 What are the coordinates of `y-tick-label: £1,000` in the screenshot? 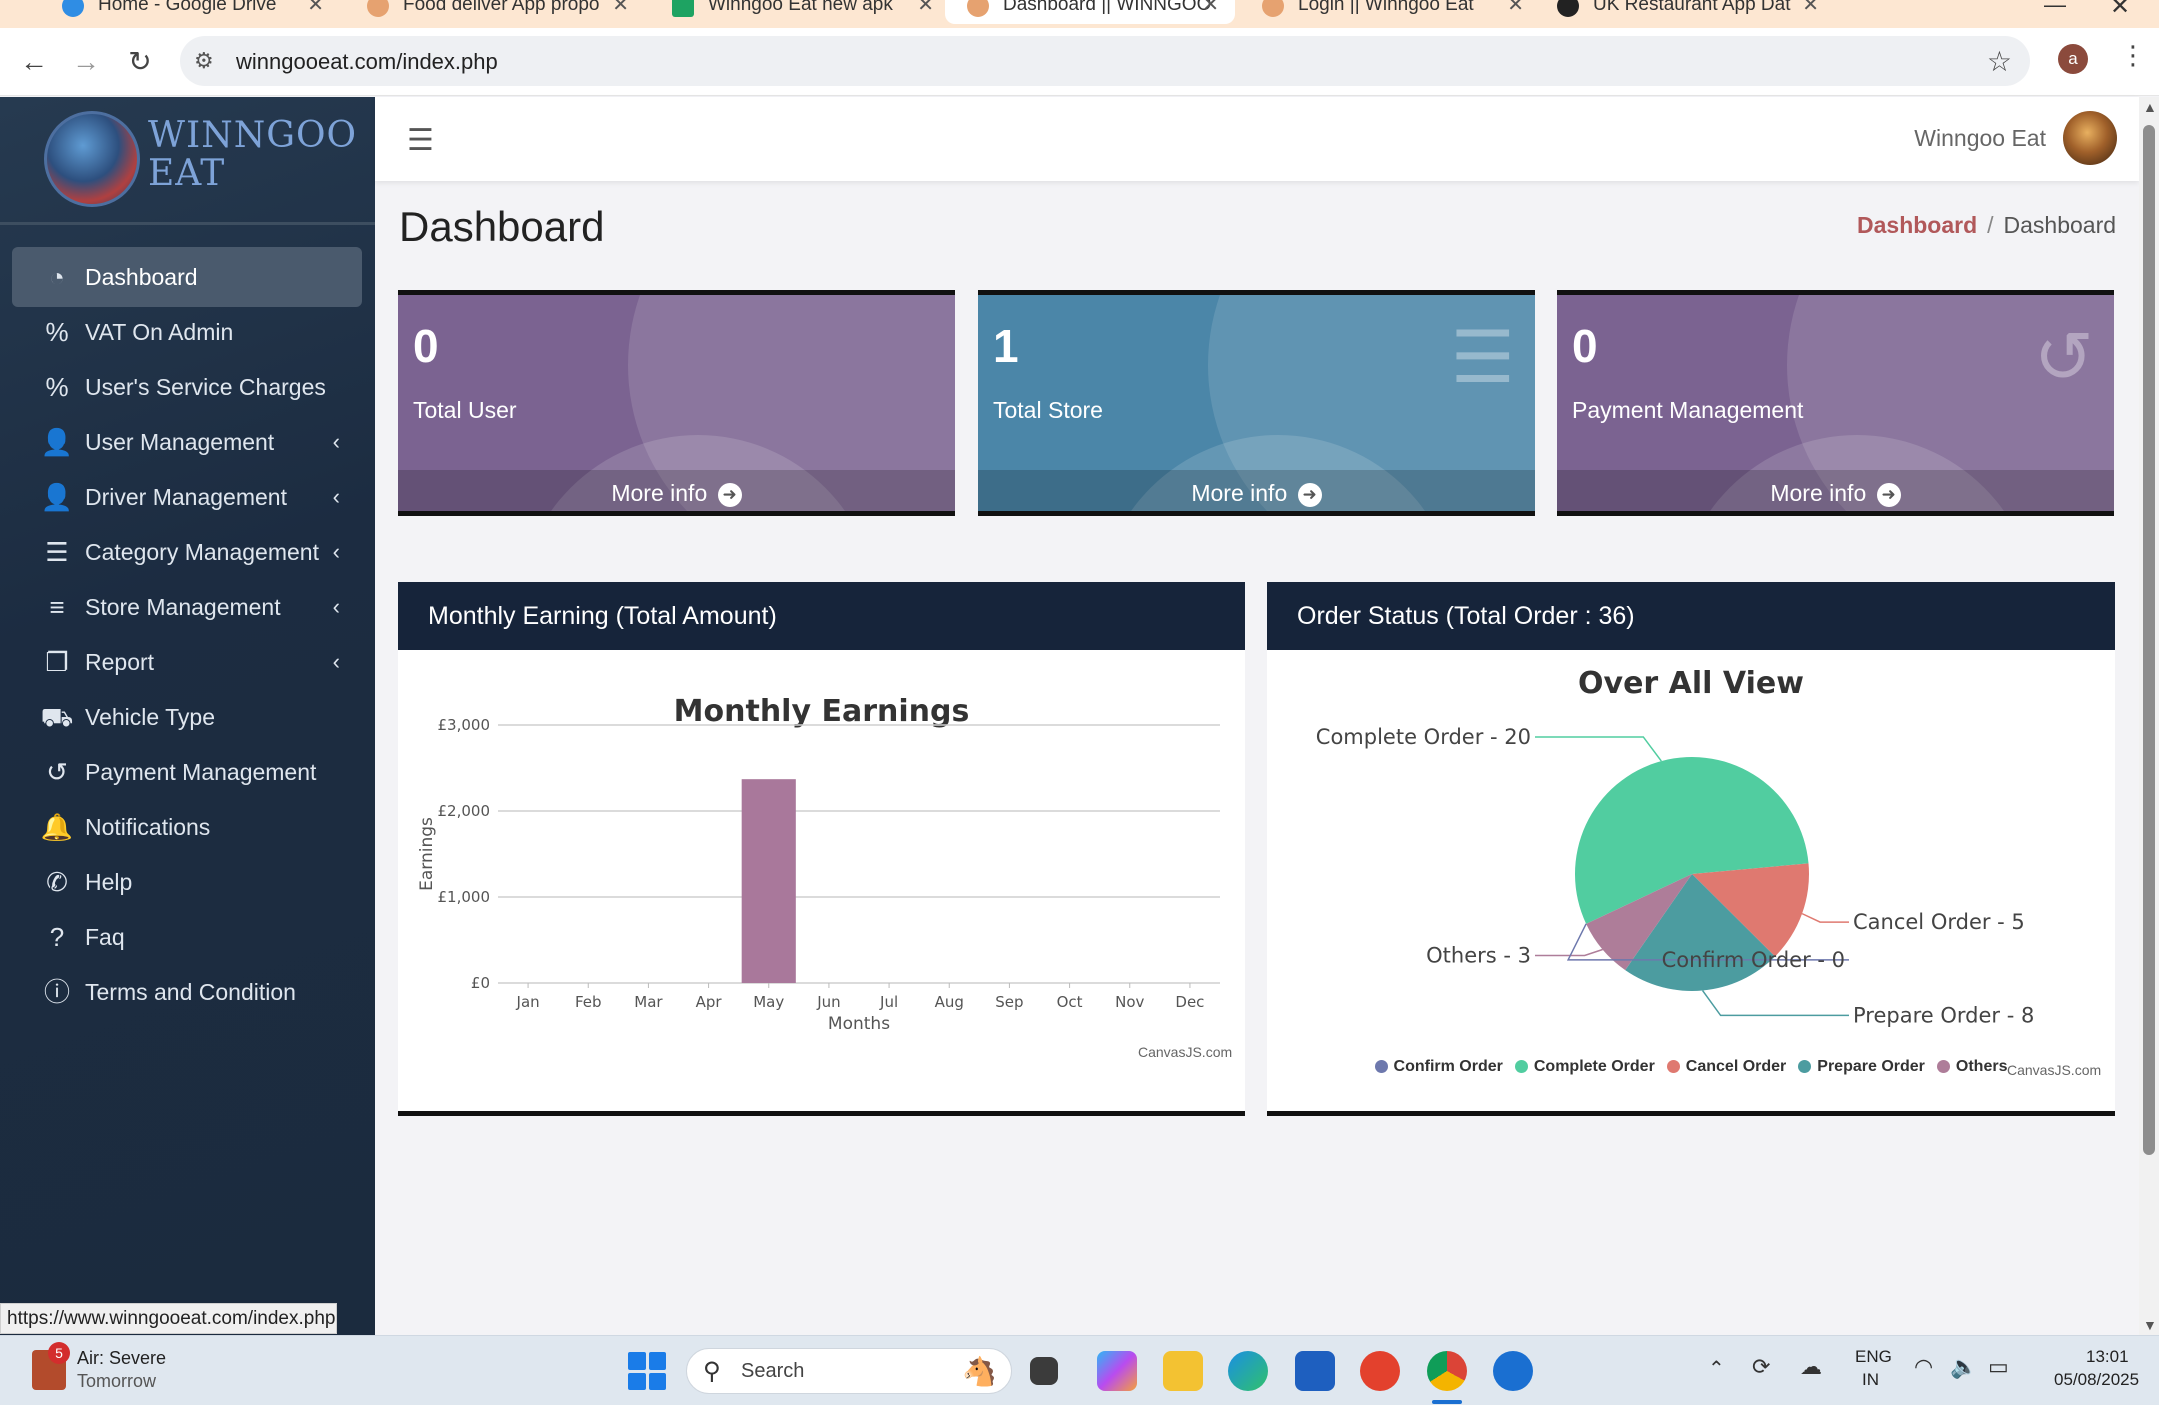 It's located at (464, 897).